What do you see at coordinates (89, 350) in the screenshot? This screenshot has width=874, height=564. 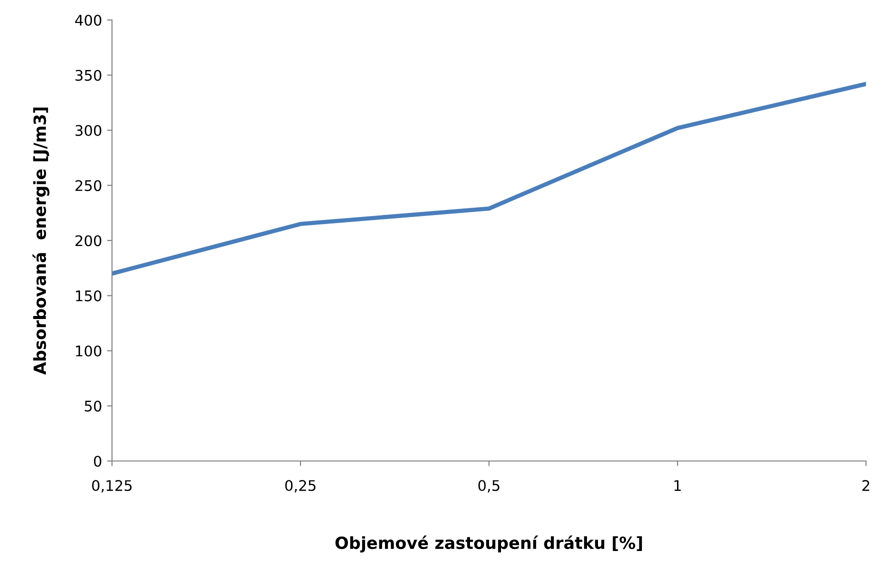 I see `y-tick-label: 100` at bounding box center [89, 350].